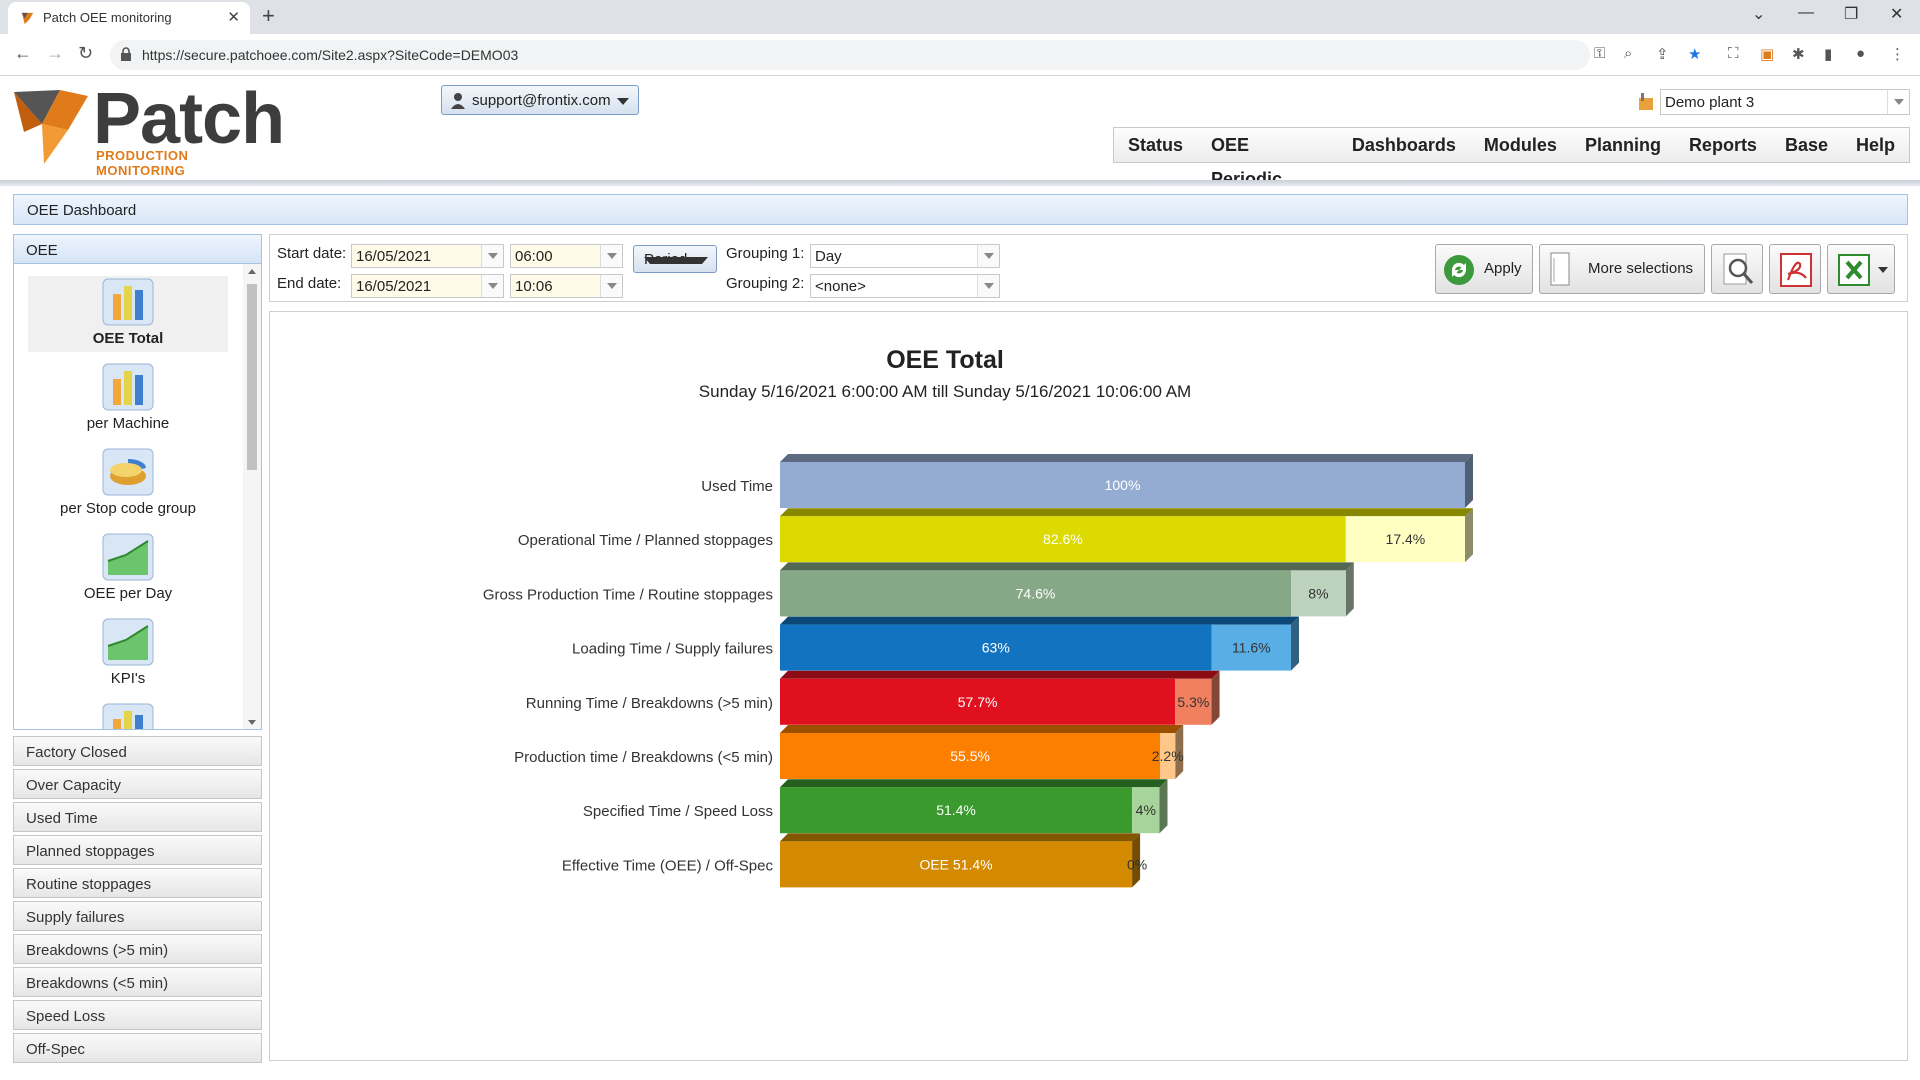  What do you see at coordinates (128, 715) in the screenshot?
I see `report-tile-partial` at bounding box center [128, 715].